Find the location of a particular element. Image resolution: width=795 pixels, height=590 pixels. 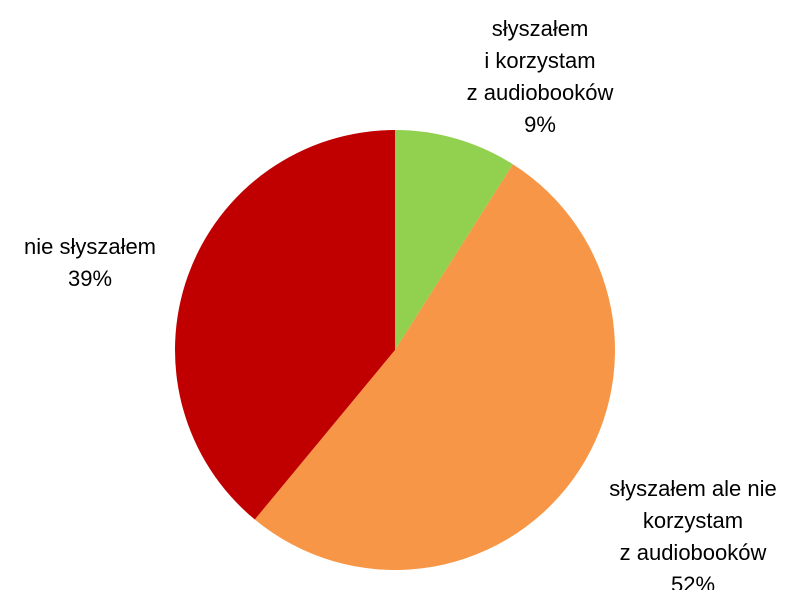

label-line: korzystam is located at coordinates (693, 520).